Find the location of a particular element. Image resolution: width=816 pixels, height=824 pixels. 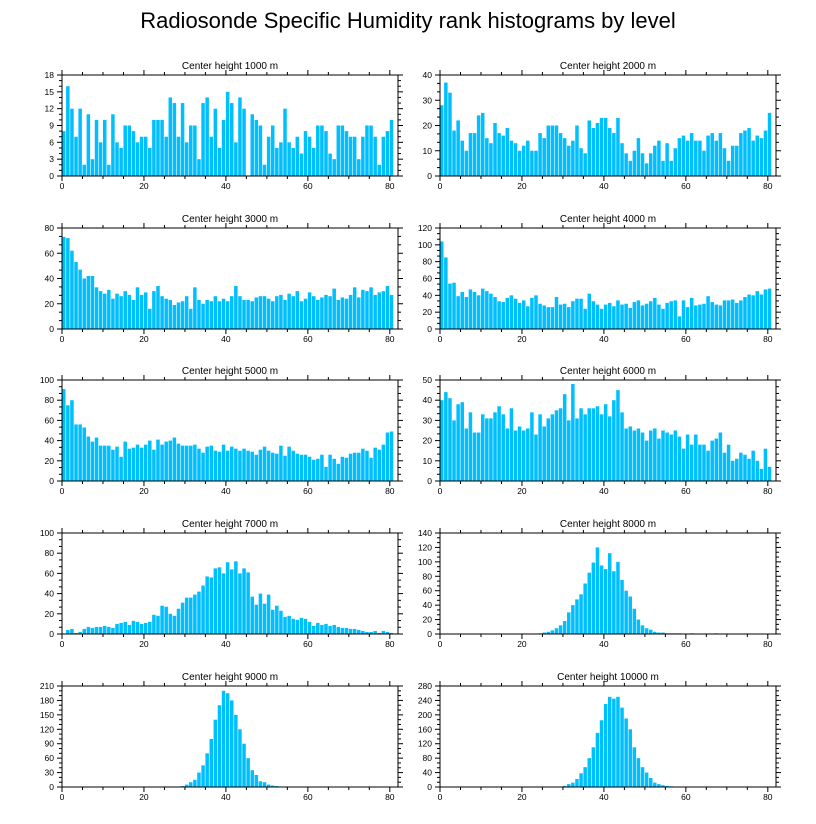

x-tick-label: 80 is located at coordinates (768, 186).